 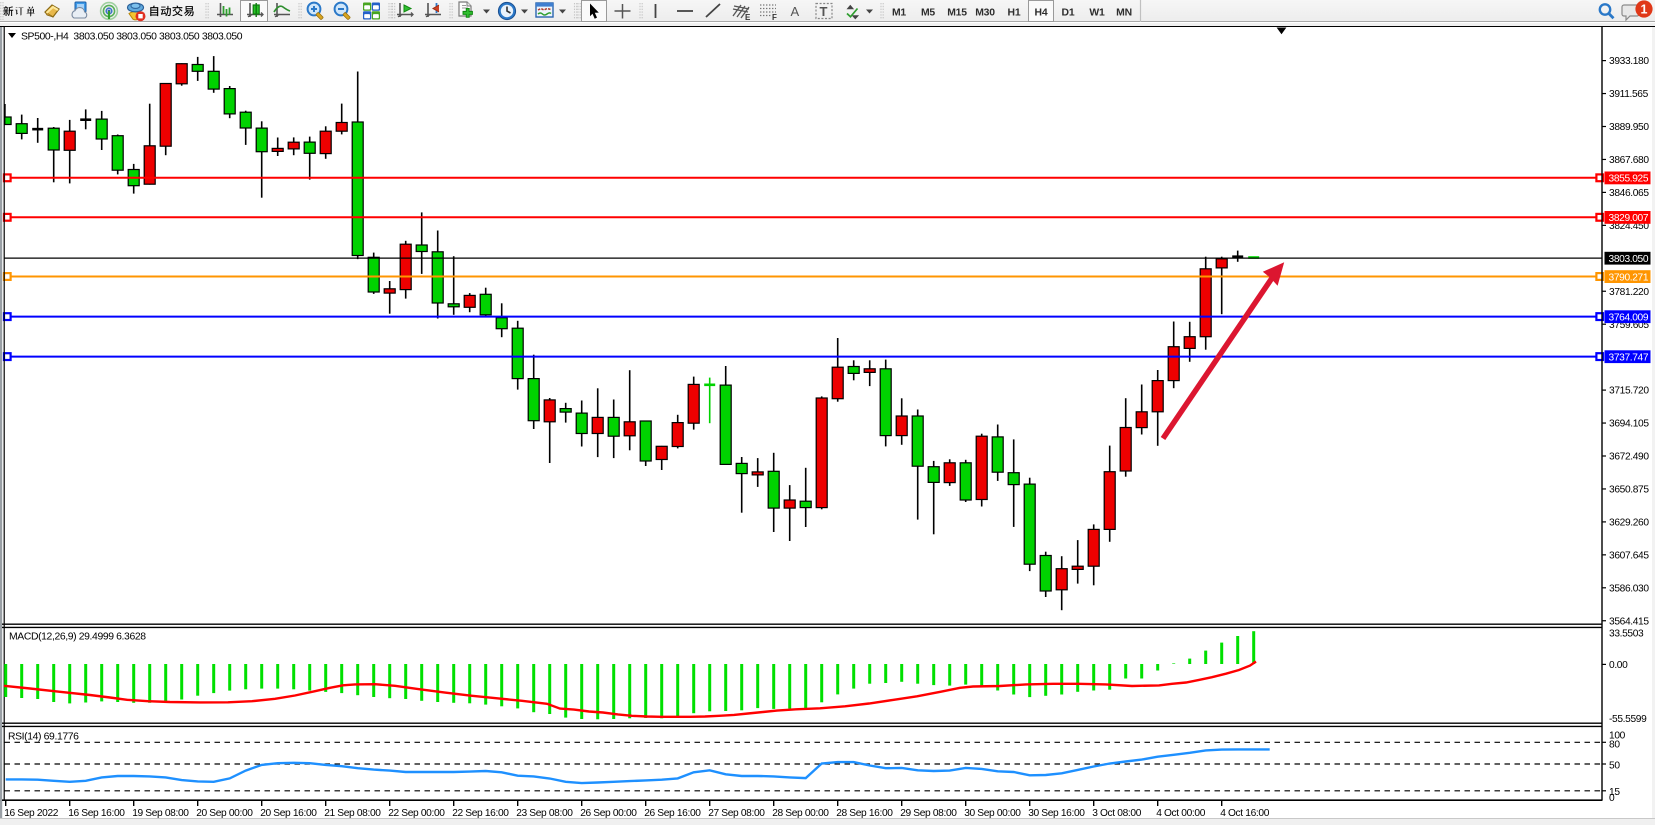 What do you see at coordinates (480, 813) in the screenshot?
I see `svg-text: 22 Sep 16:00` at bounding box center [480, 813].